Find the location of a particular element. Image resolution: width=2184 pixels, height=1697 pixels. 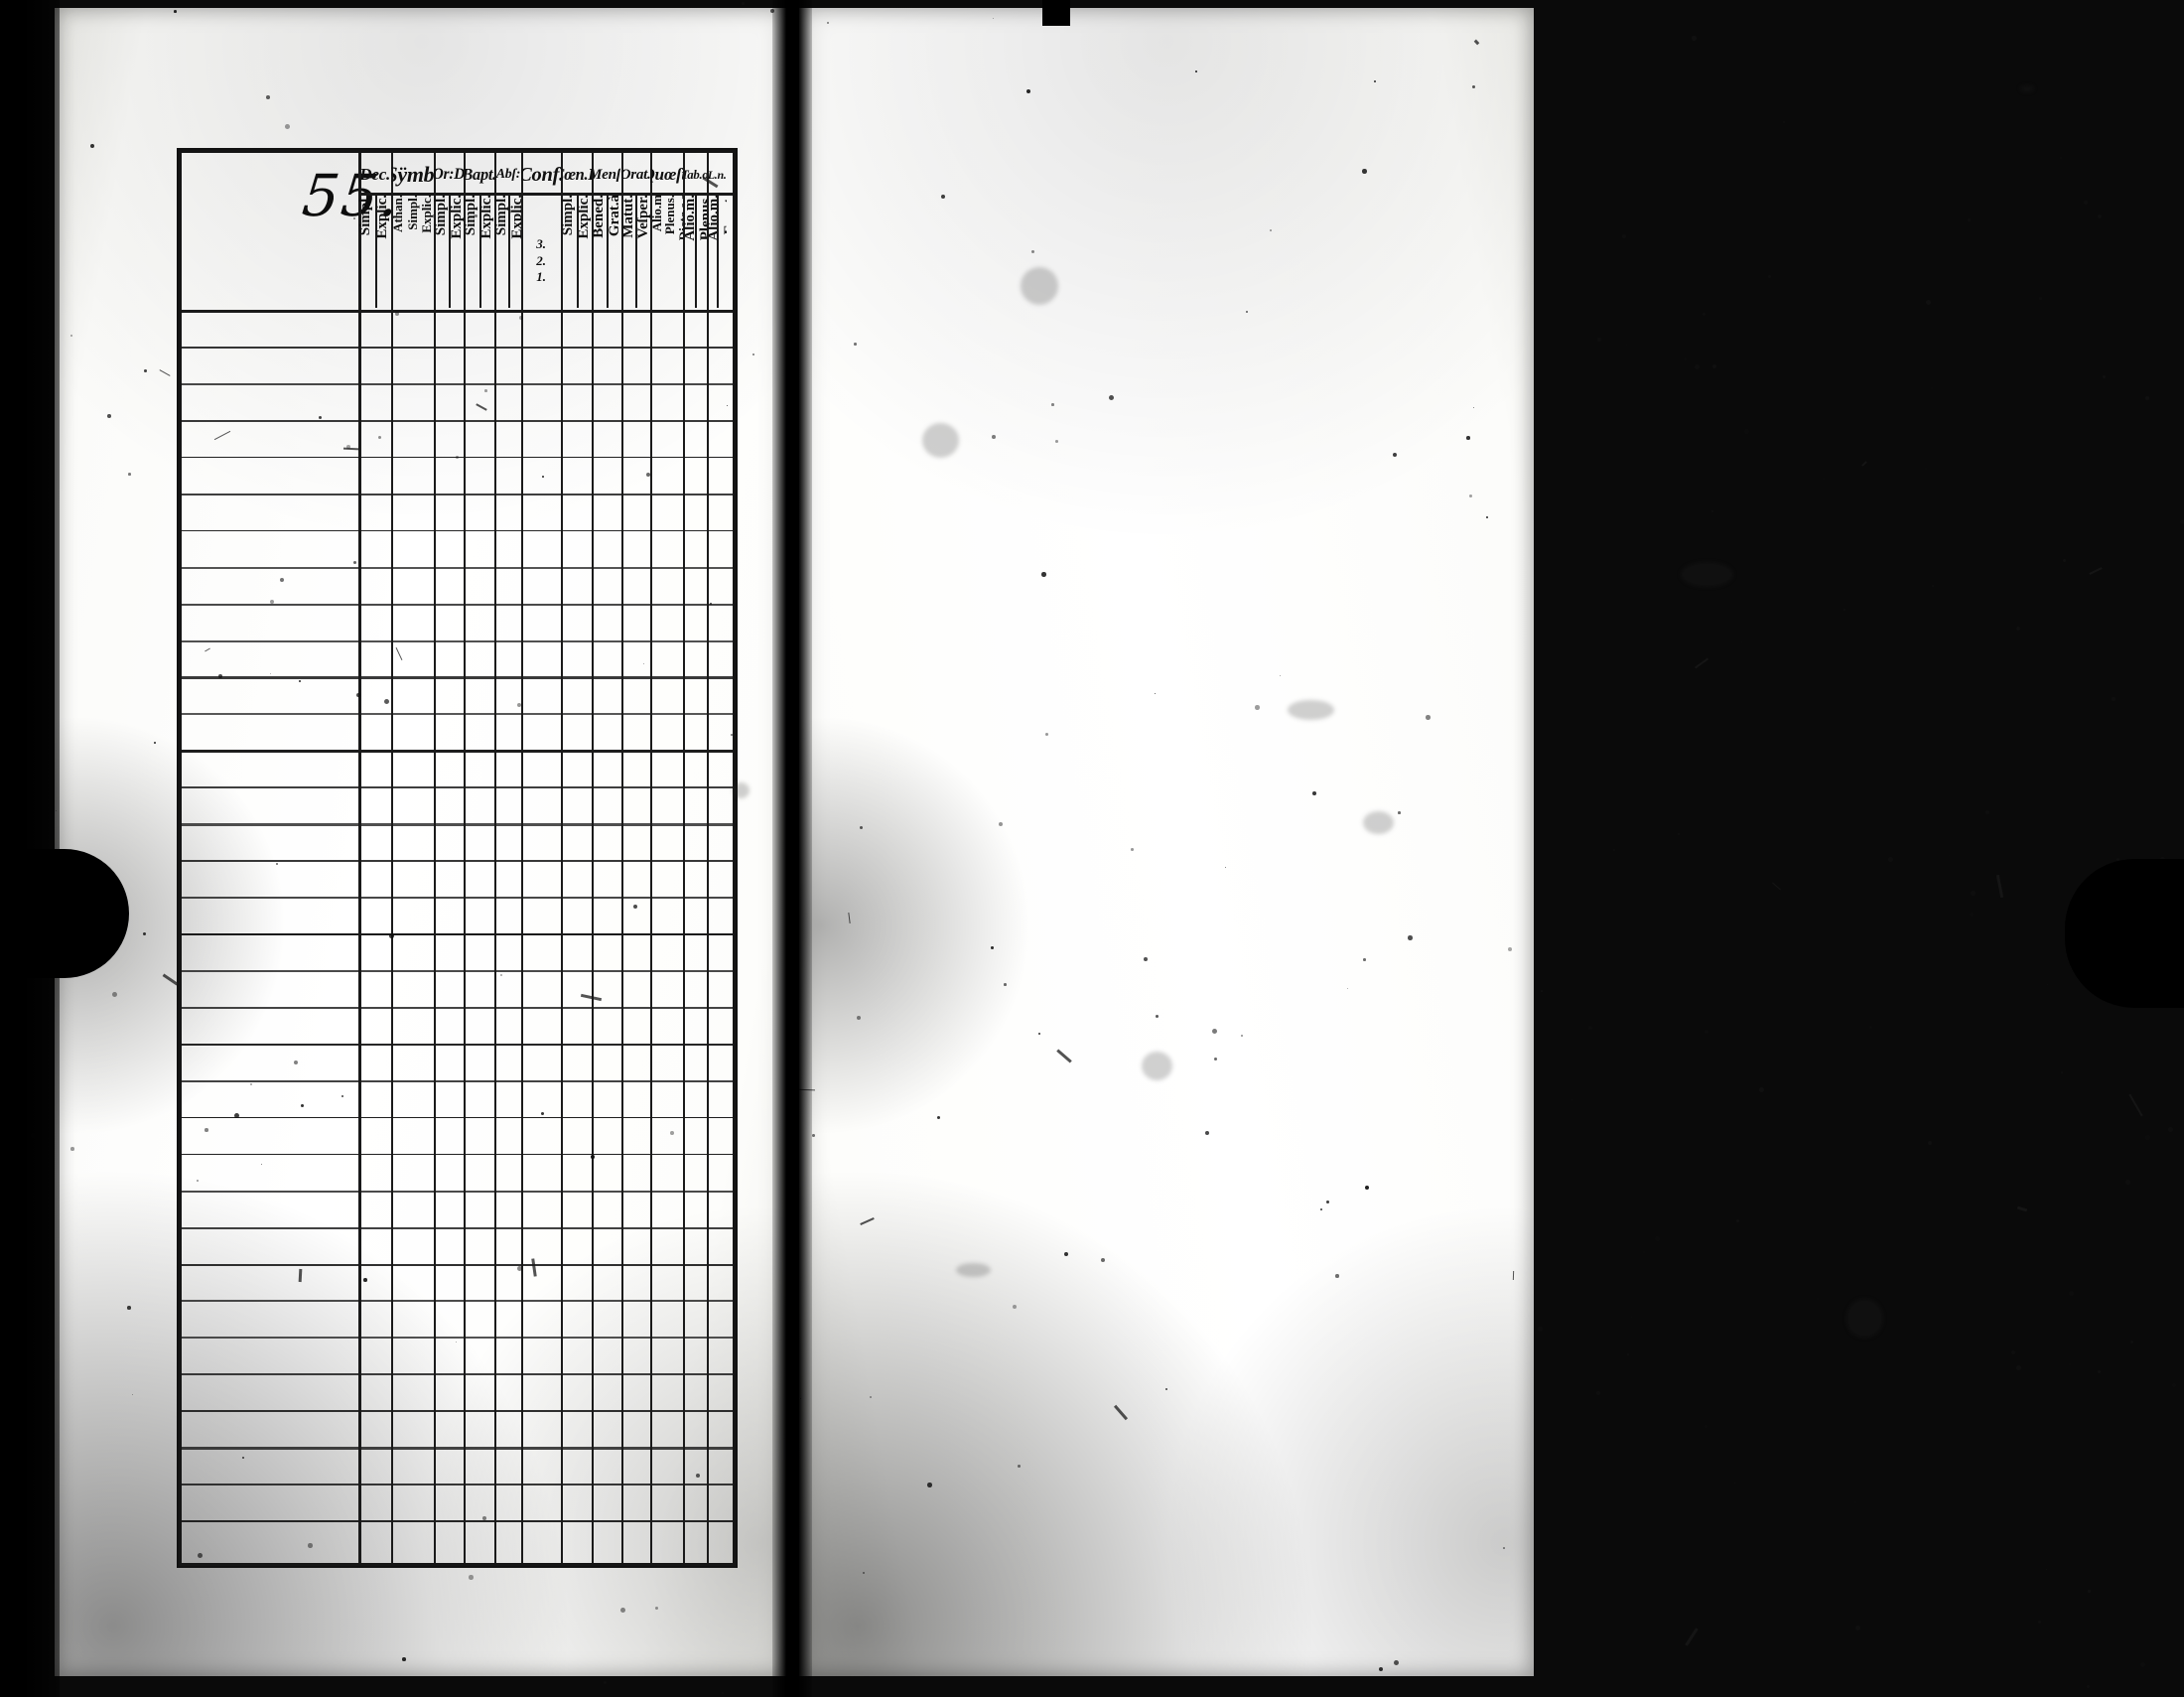

column-subheader-label: Grat.à is located at coordinates (614, 216).